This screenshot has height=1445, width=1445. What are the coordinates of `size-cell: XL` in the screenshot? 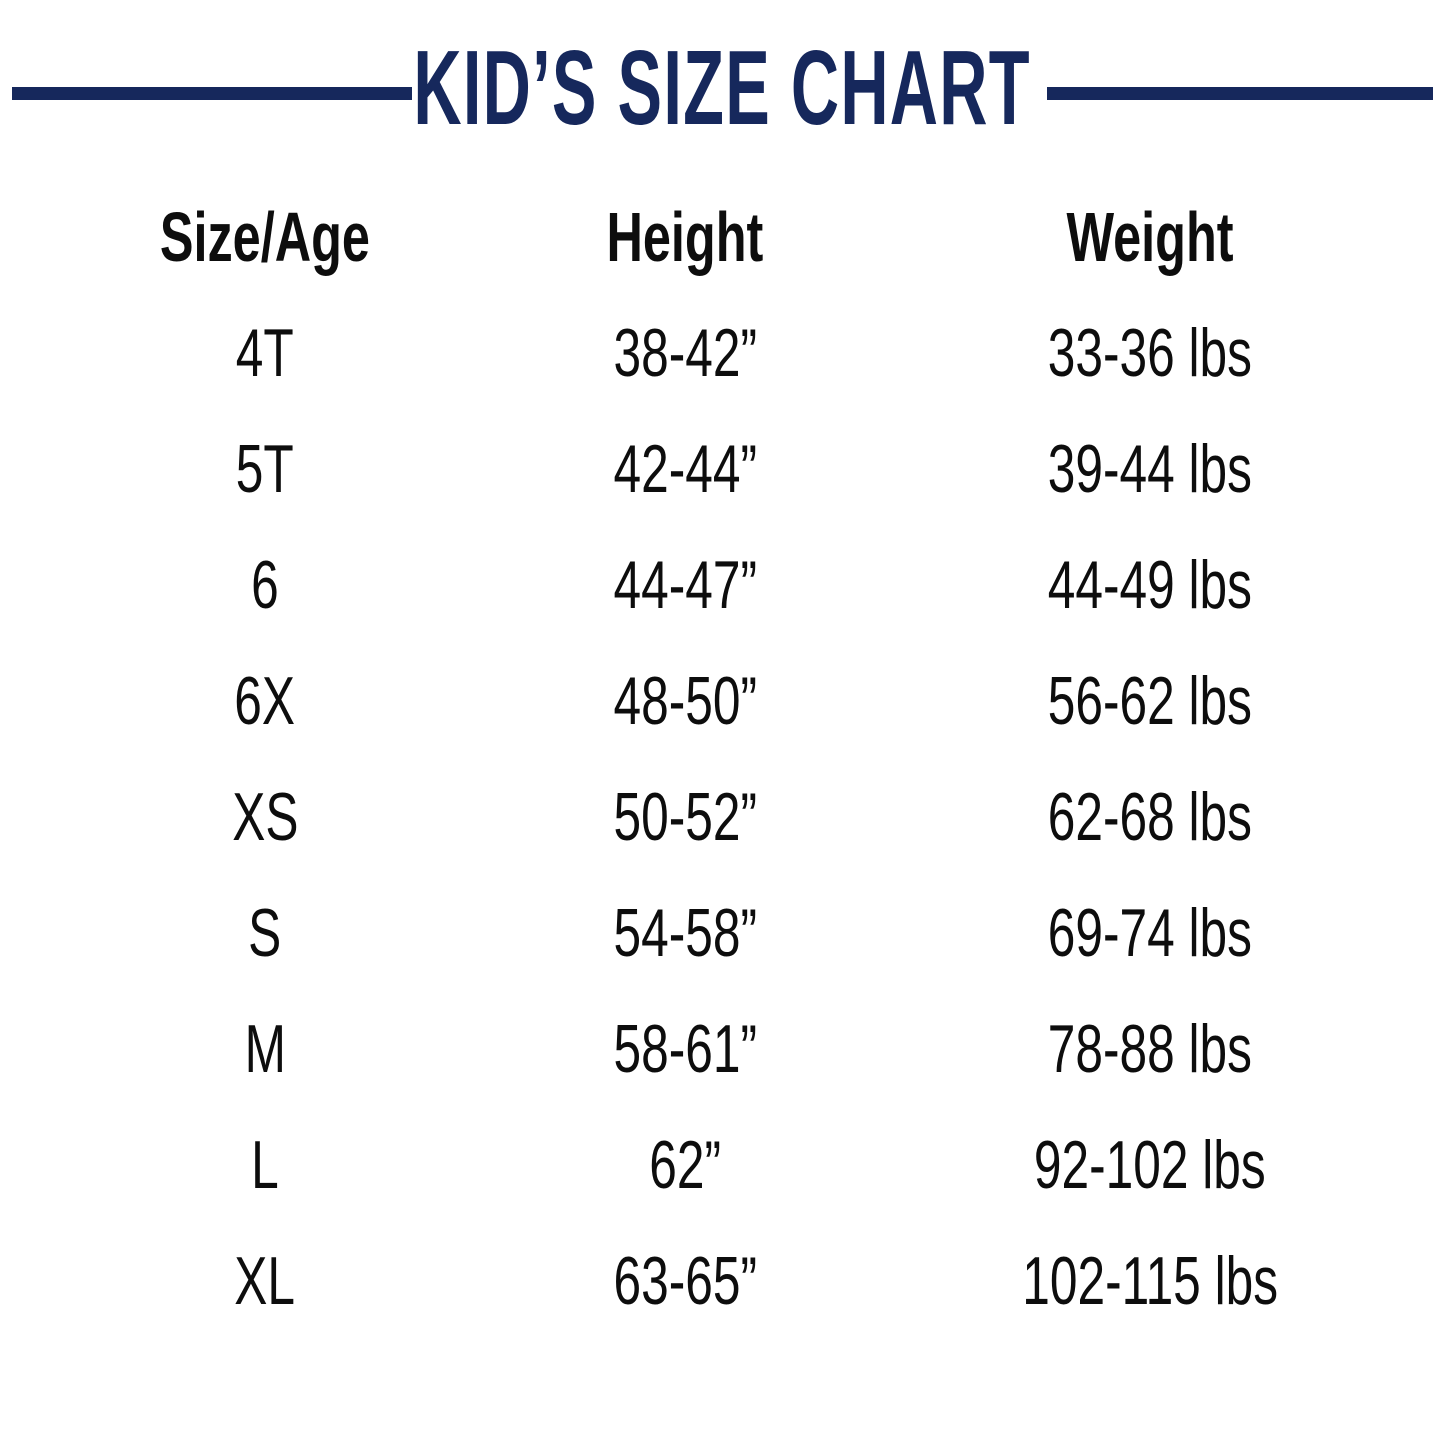 It's located at (265, 1281).